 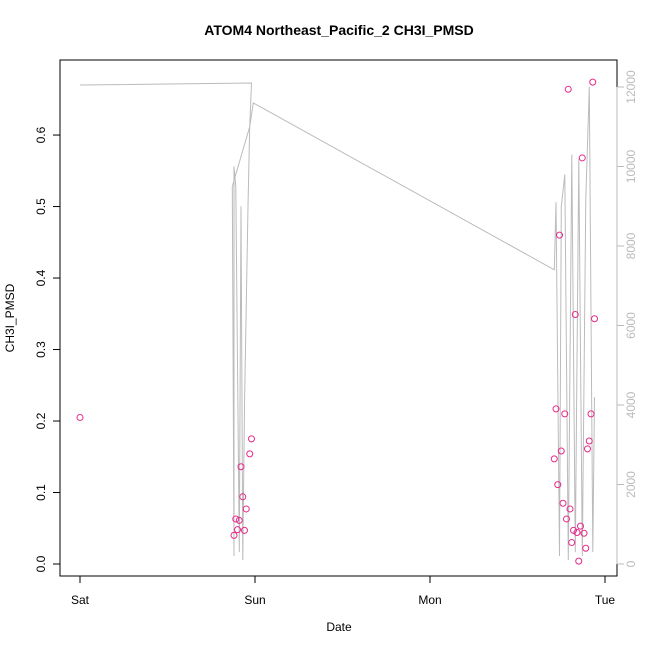 I want to click on y2-tick-label: 12000, so click(x=631, y=87).